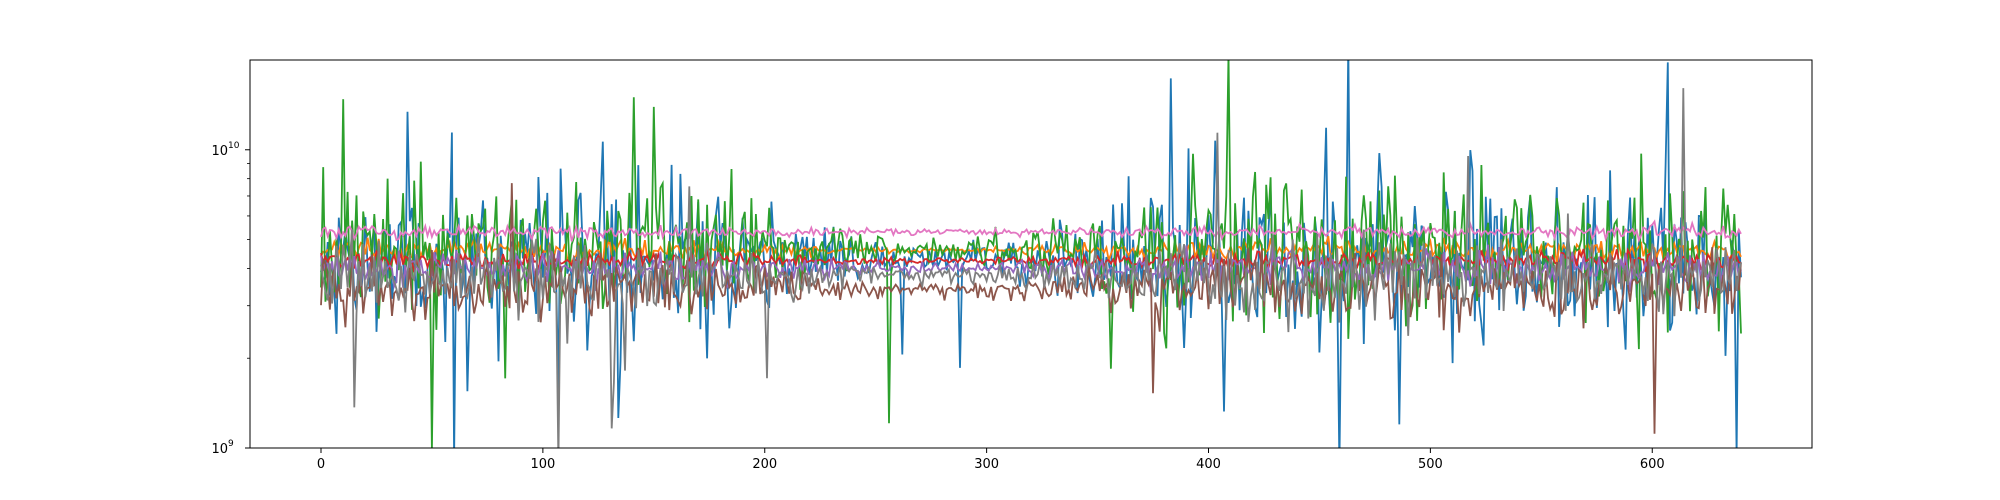 Image resolution: width=2000 pixels, height=500 pixels. What do you see at coordinates (542, 464) in the screenshot?
I see `x-tick-label: 100` at bounding box center [542, 464].